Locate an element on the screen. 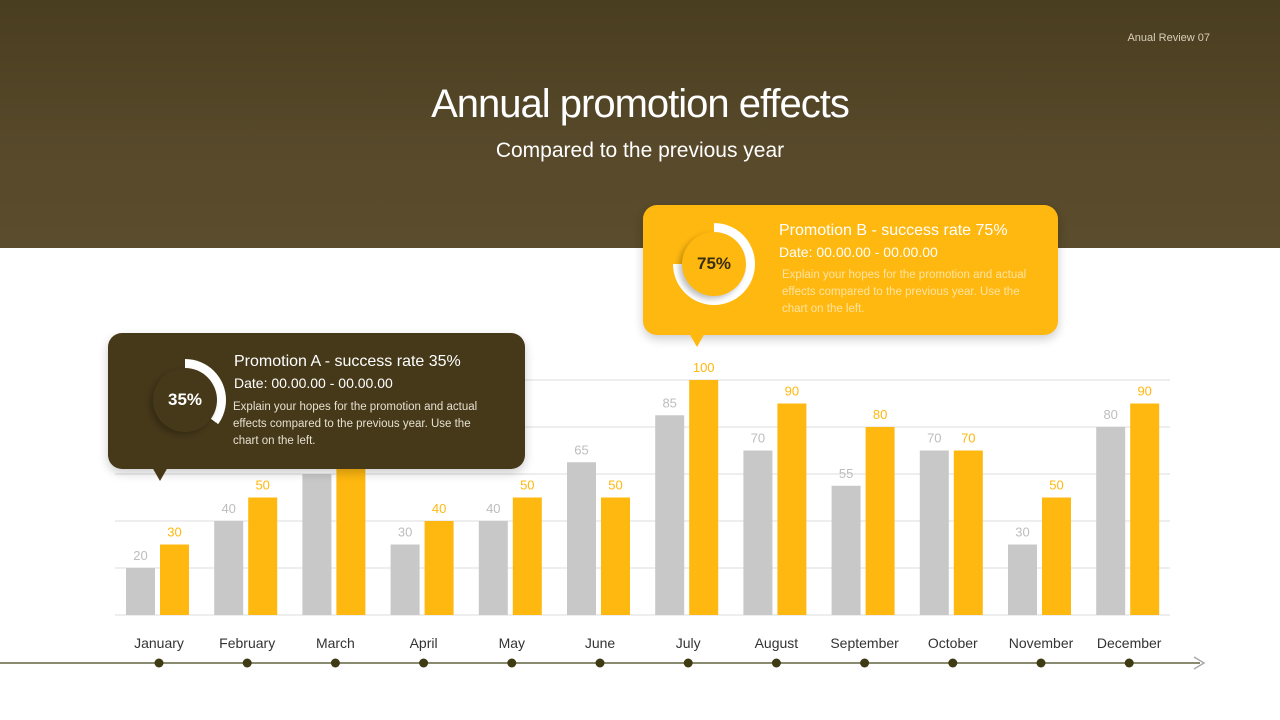 Image resolution: width=1280 pixels, height=720 pixels. slide-title: Annual promotion effects is located at coordinates (640, 104).